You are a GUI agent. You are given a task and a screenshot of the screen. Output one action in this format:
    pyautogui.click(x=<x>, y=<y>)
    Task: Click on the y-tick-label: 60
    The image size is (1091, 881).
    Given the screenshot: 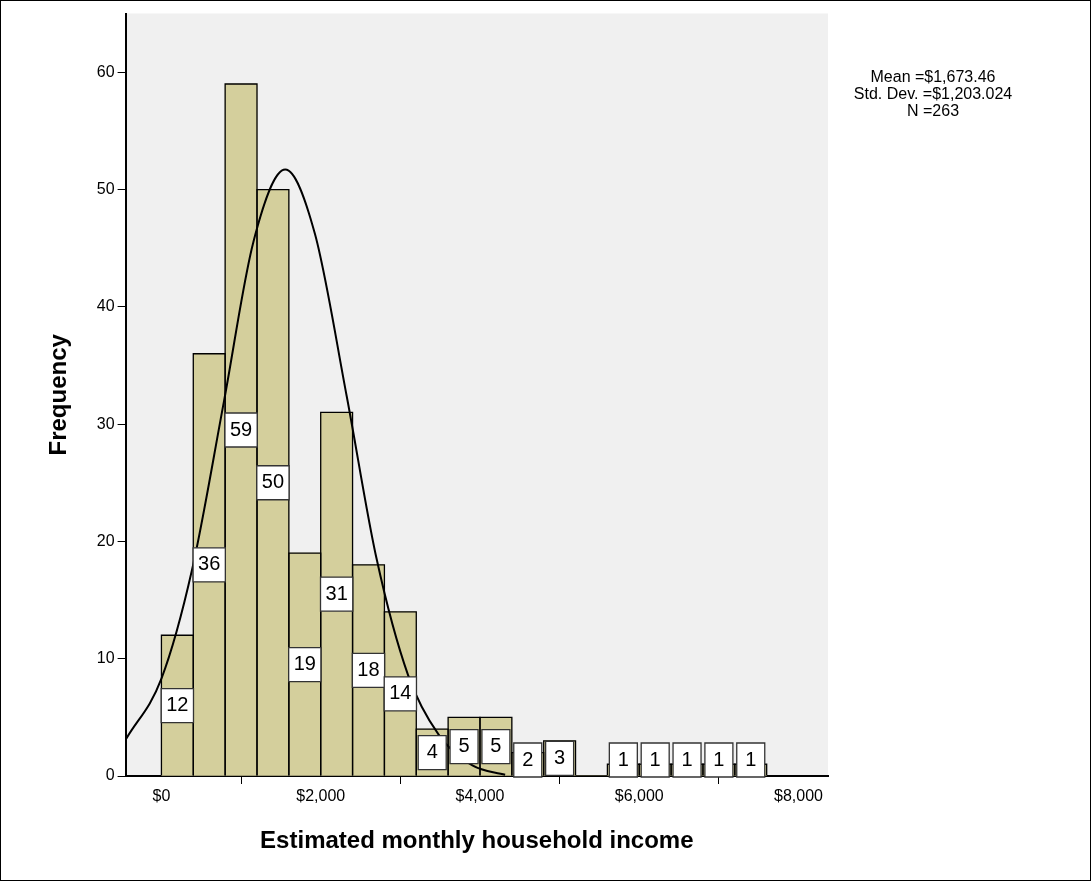 What is the action you would take?
    pyautogui.click(x=105, y=71)
    